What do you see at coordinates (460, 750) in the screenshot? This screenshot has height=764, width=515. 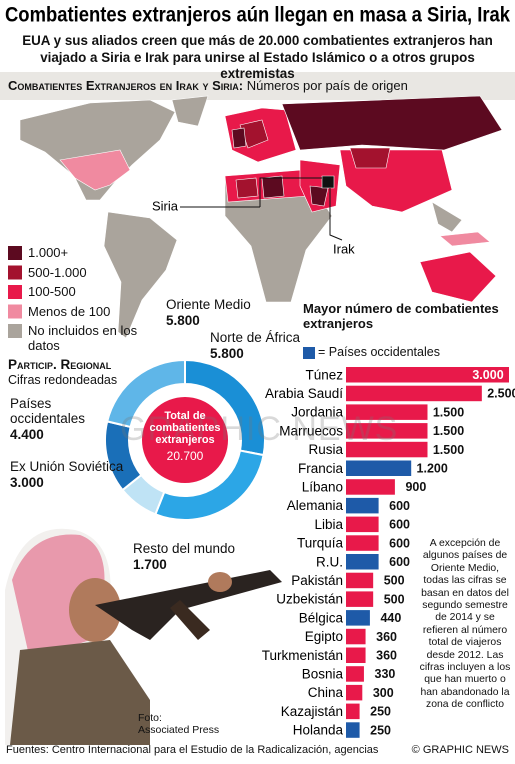 I see `credit: © GRAPHIC NEWS` at bounding box center [460, 750].